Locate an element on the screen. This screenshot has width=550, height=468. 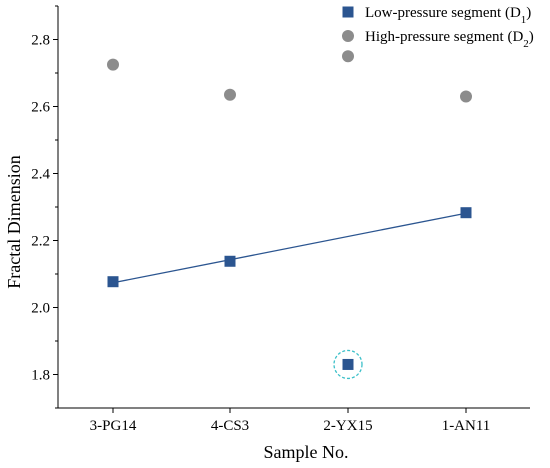
y-tick-label: 2.2 is located at coordinates (40, 242).